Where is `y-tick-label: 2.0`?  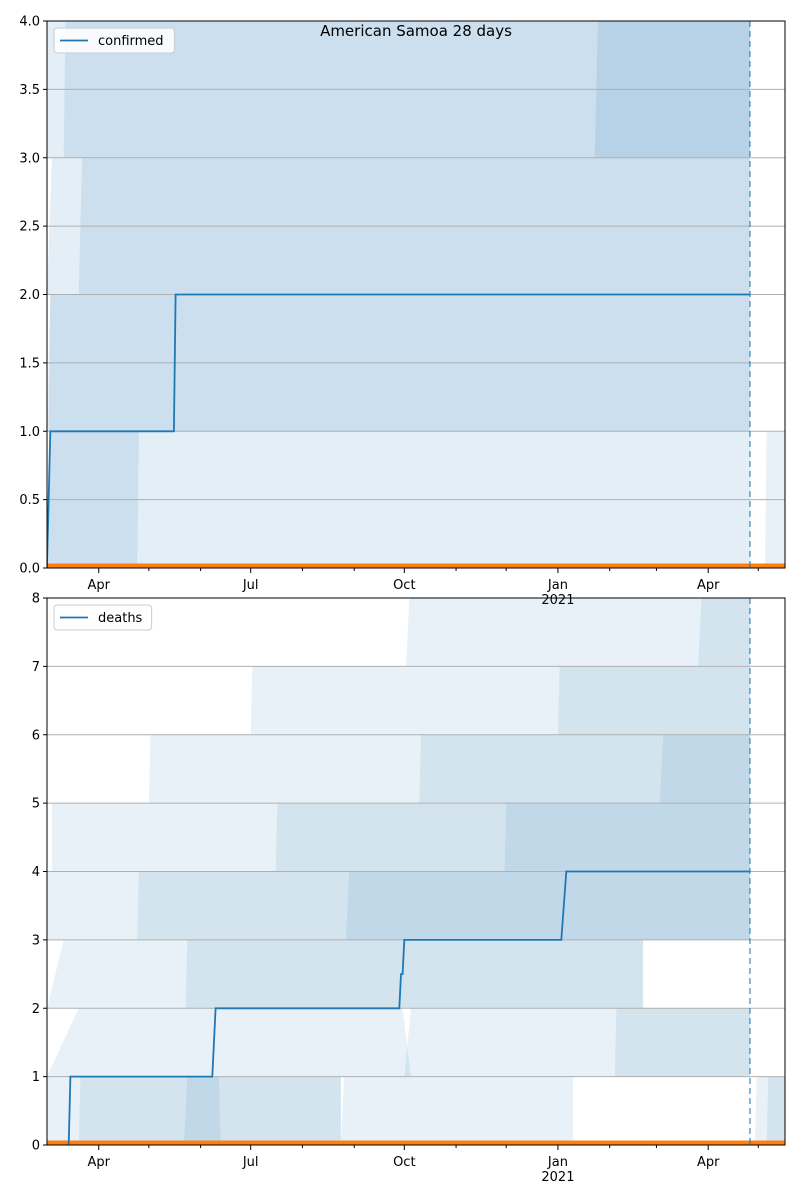 y-tick-label: 2.0 is located at coordinates (29, 295).